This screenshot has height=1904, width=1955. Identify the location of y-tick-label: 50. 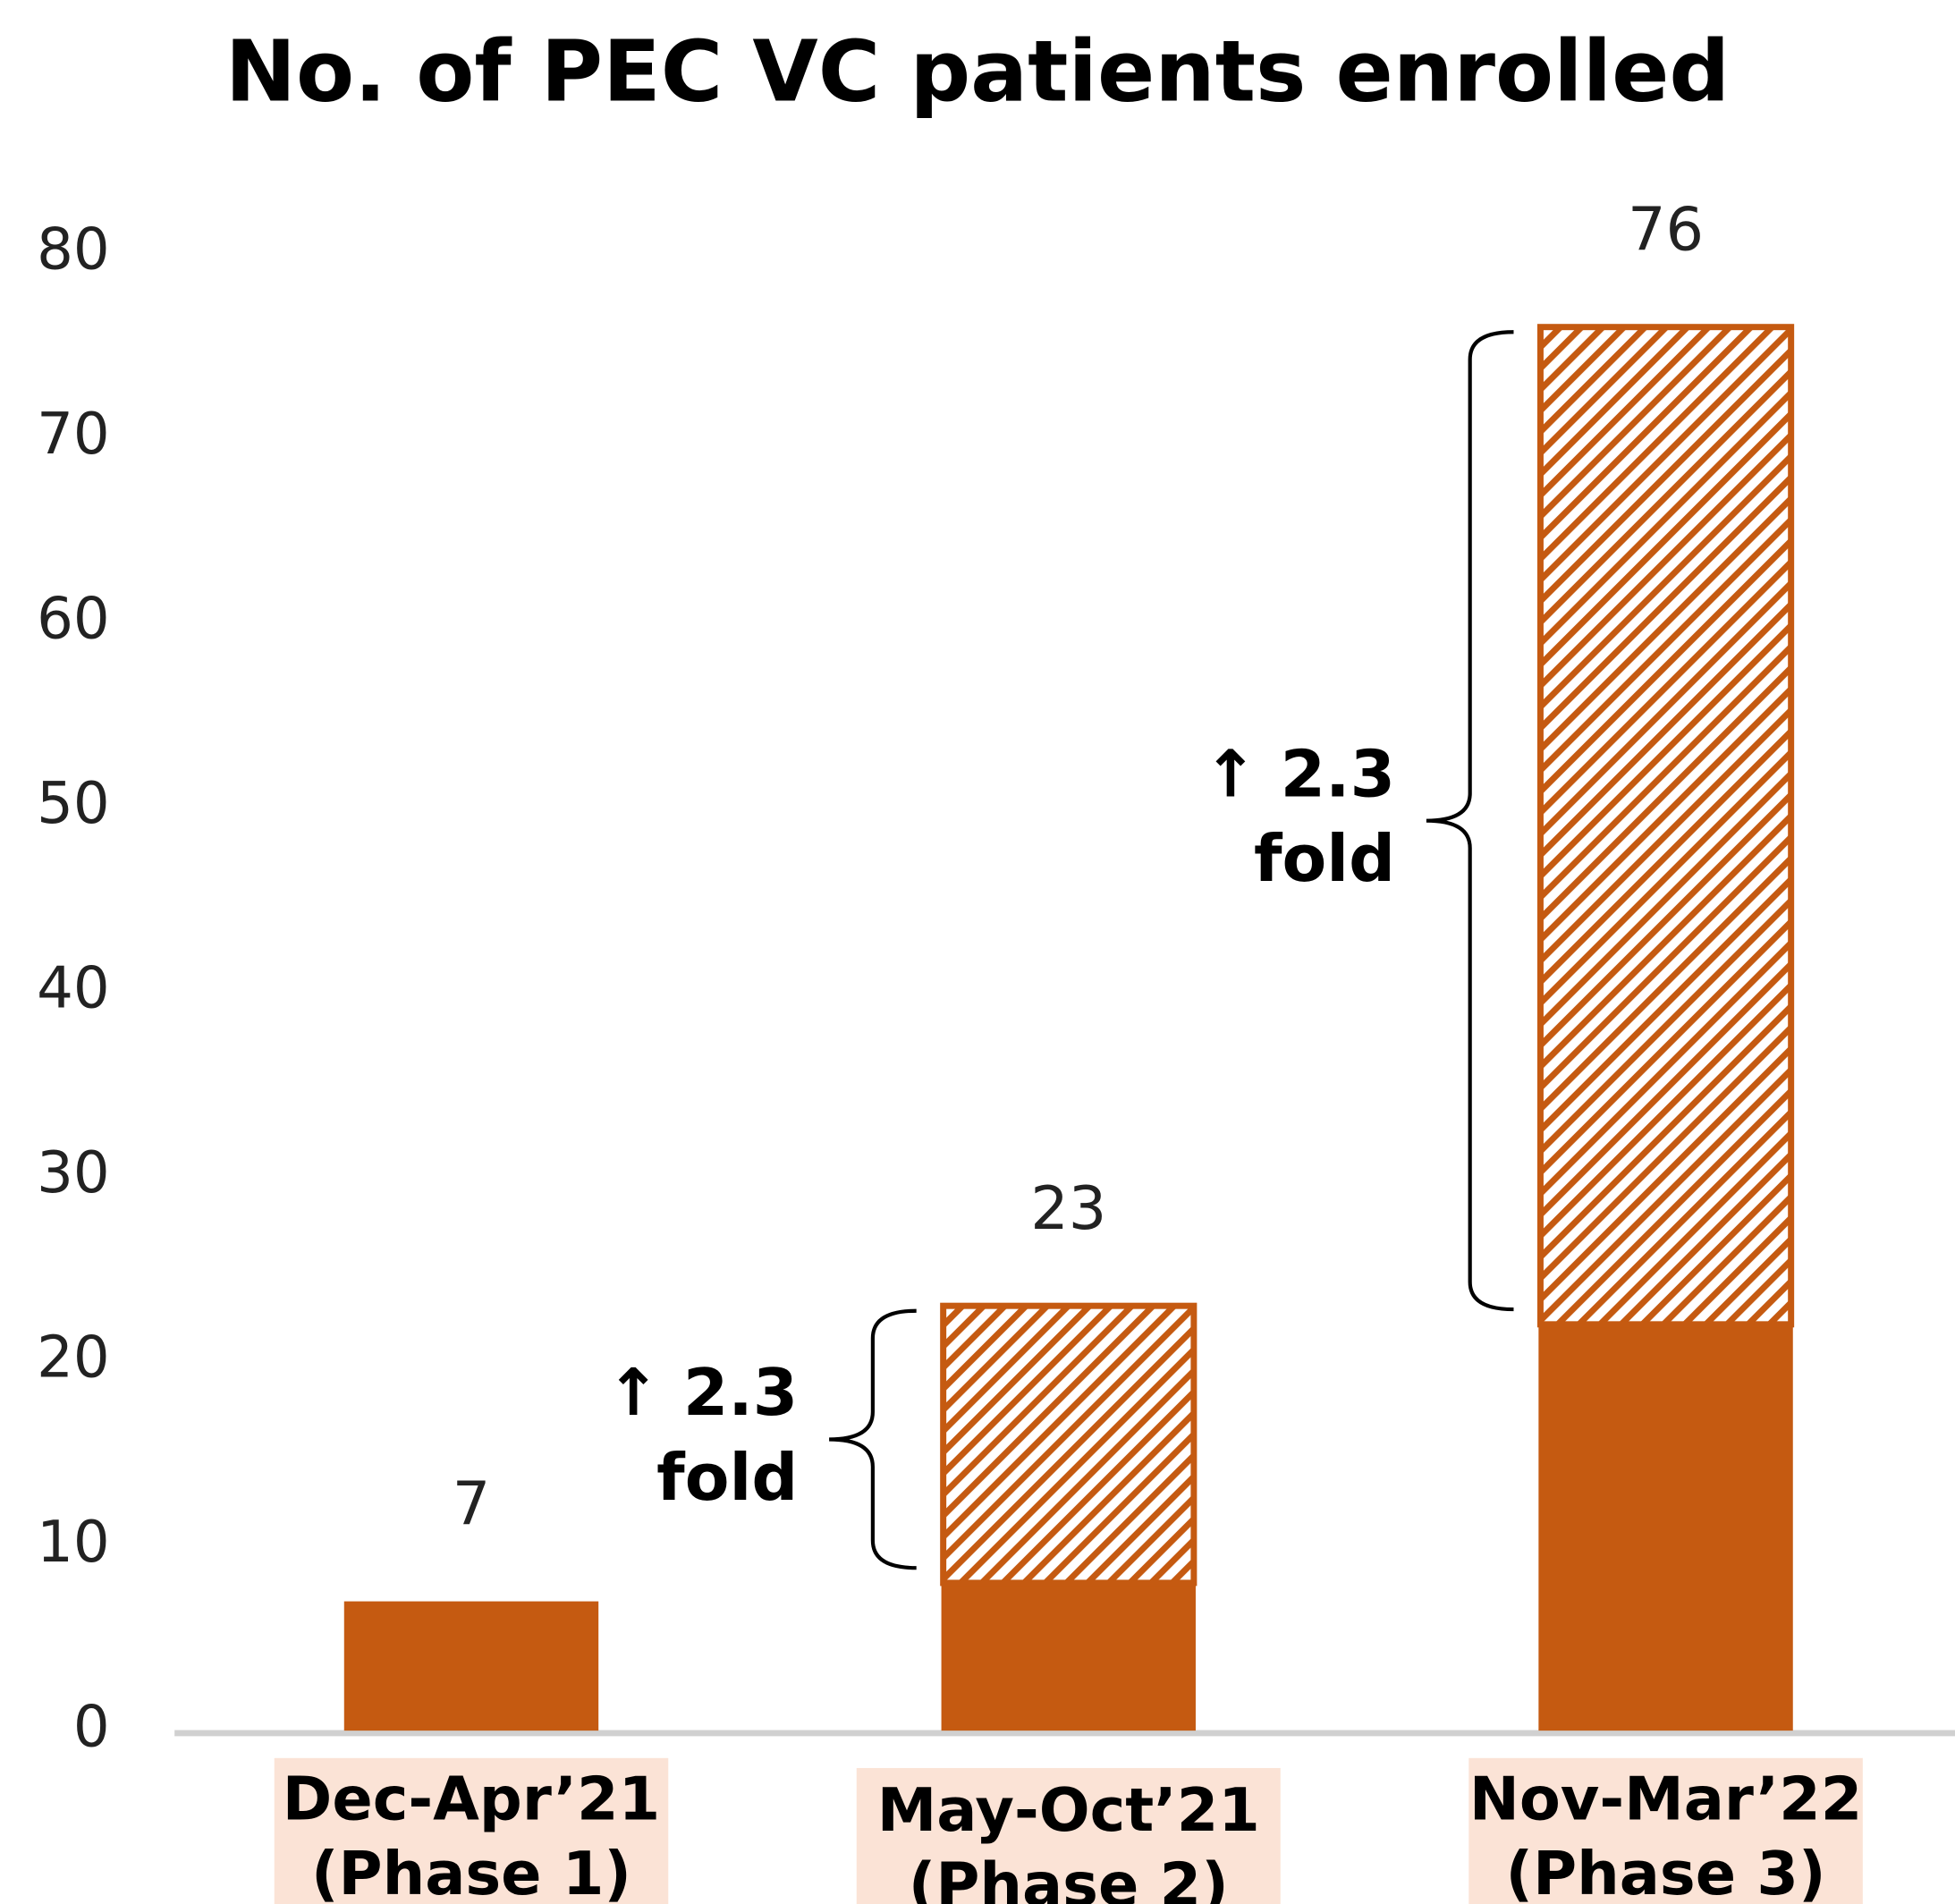
(74, 803).